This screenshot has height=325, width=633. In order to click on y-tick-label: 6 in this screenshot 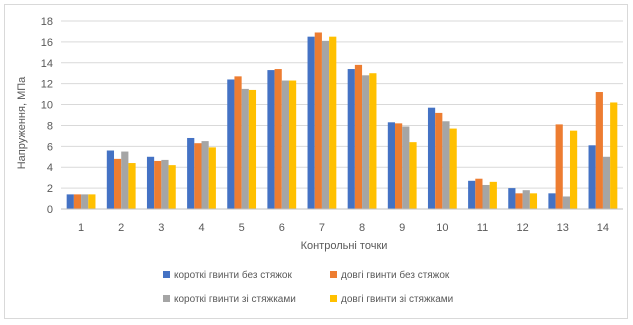, I will do `click(50, 147)`.